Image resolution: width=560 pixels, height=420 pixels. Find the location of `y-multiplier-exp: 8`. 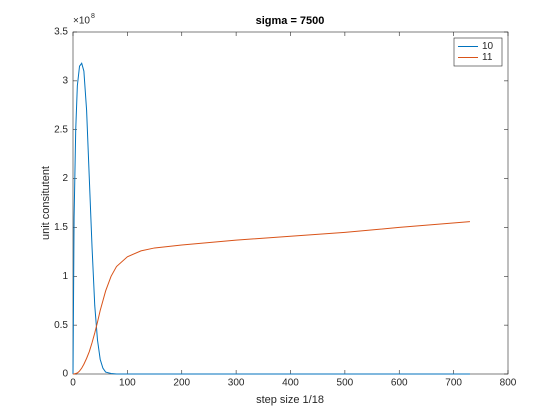

y-multiplier-exp: 8 is located at coordinates (93, 16).